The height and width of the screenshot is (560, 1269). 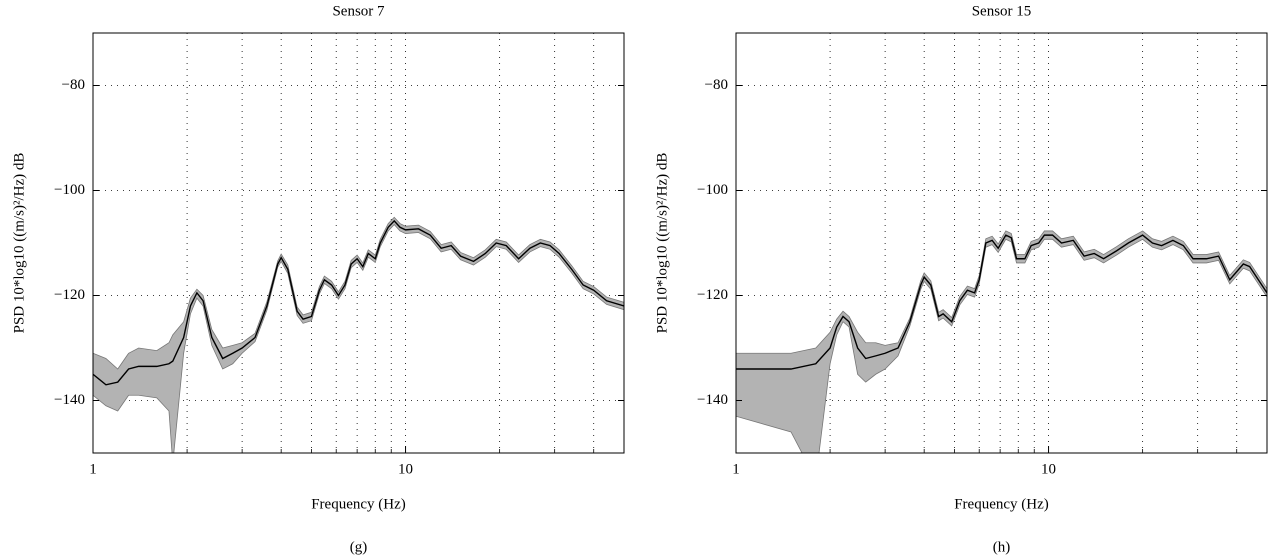 I want to click on caption: (h), so click(x=1002, y=547).